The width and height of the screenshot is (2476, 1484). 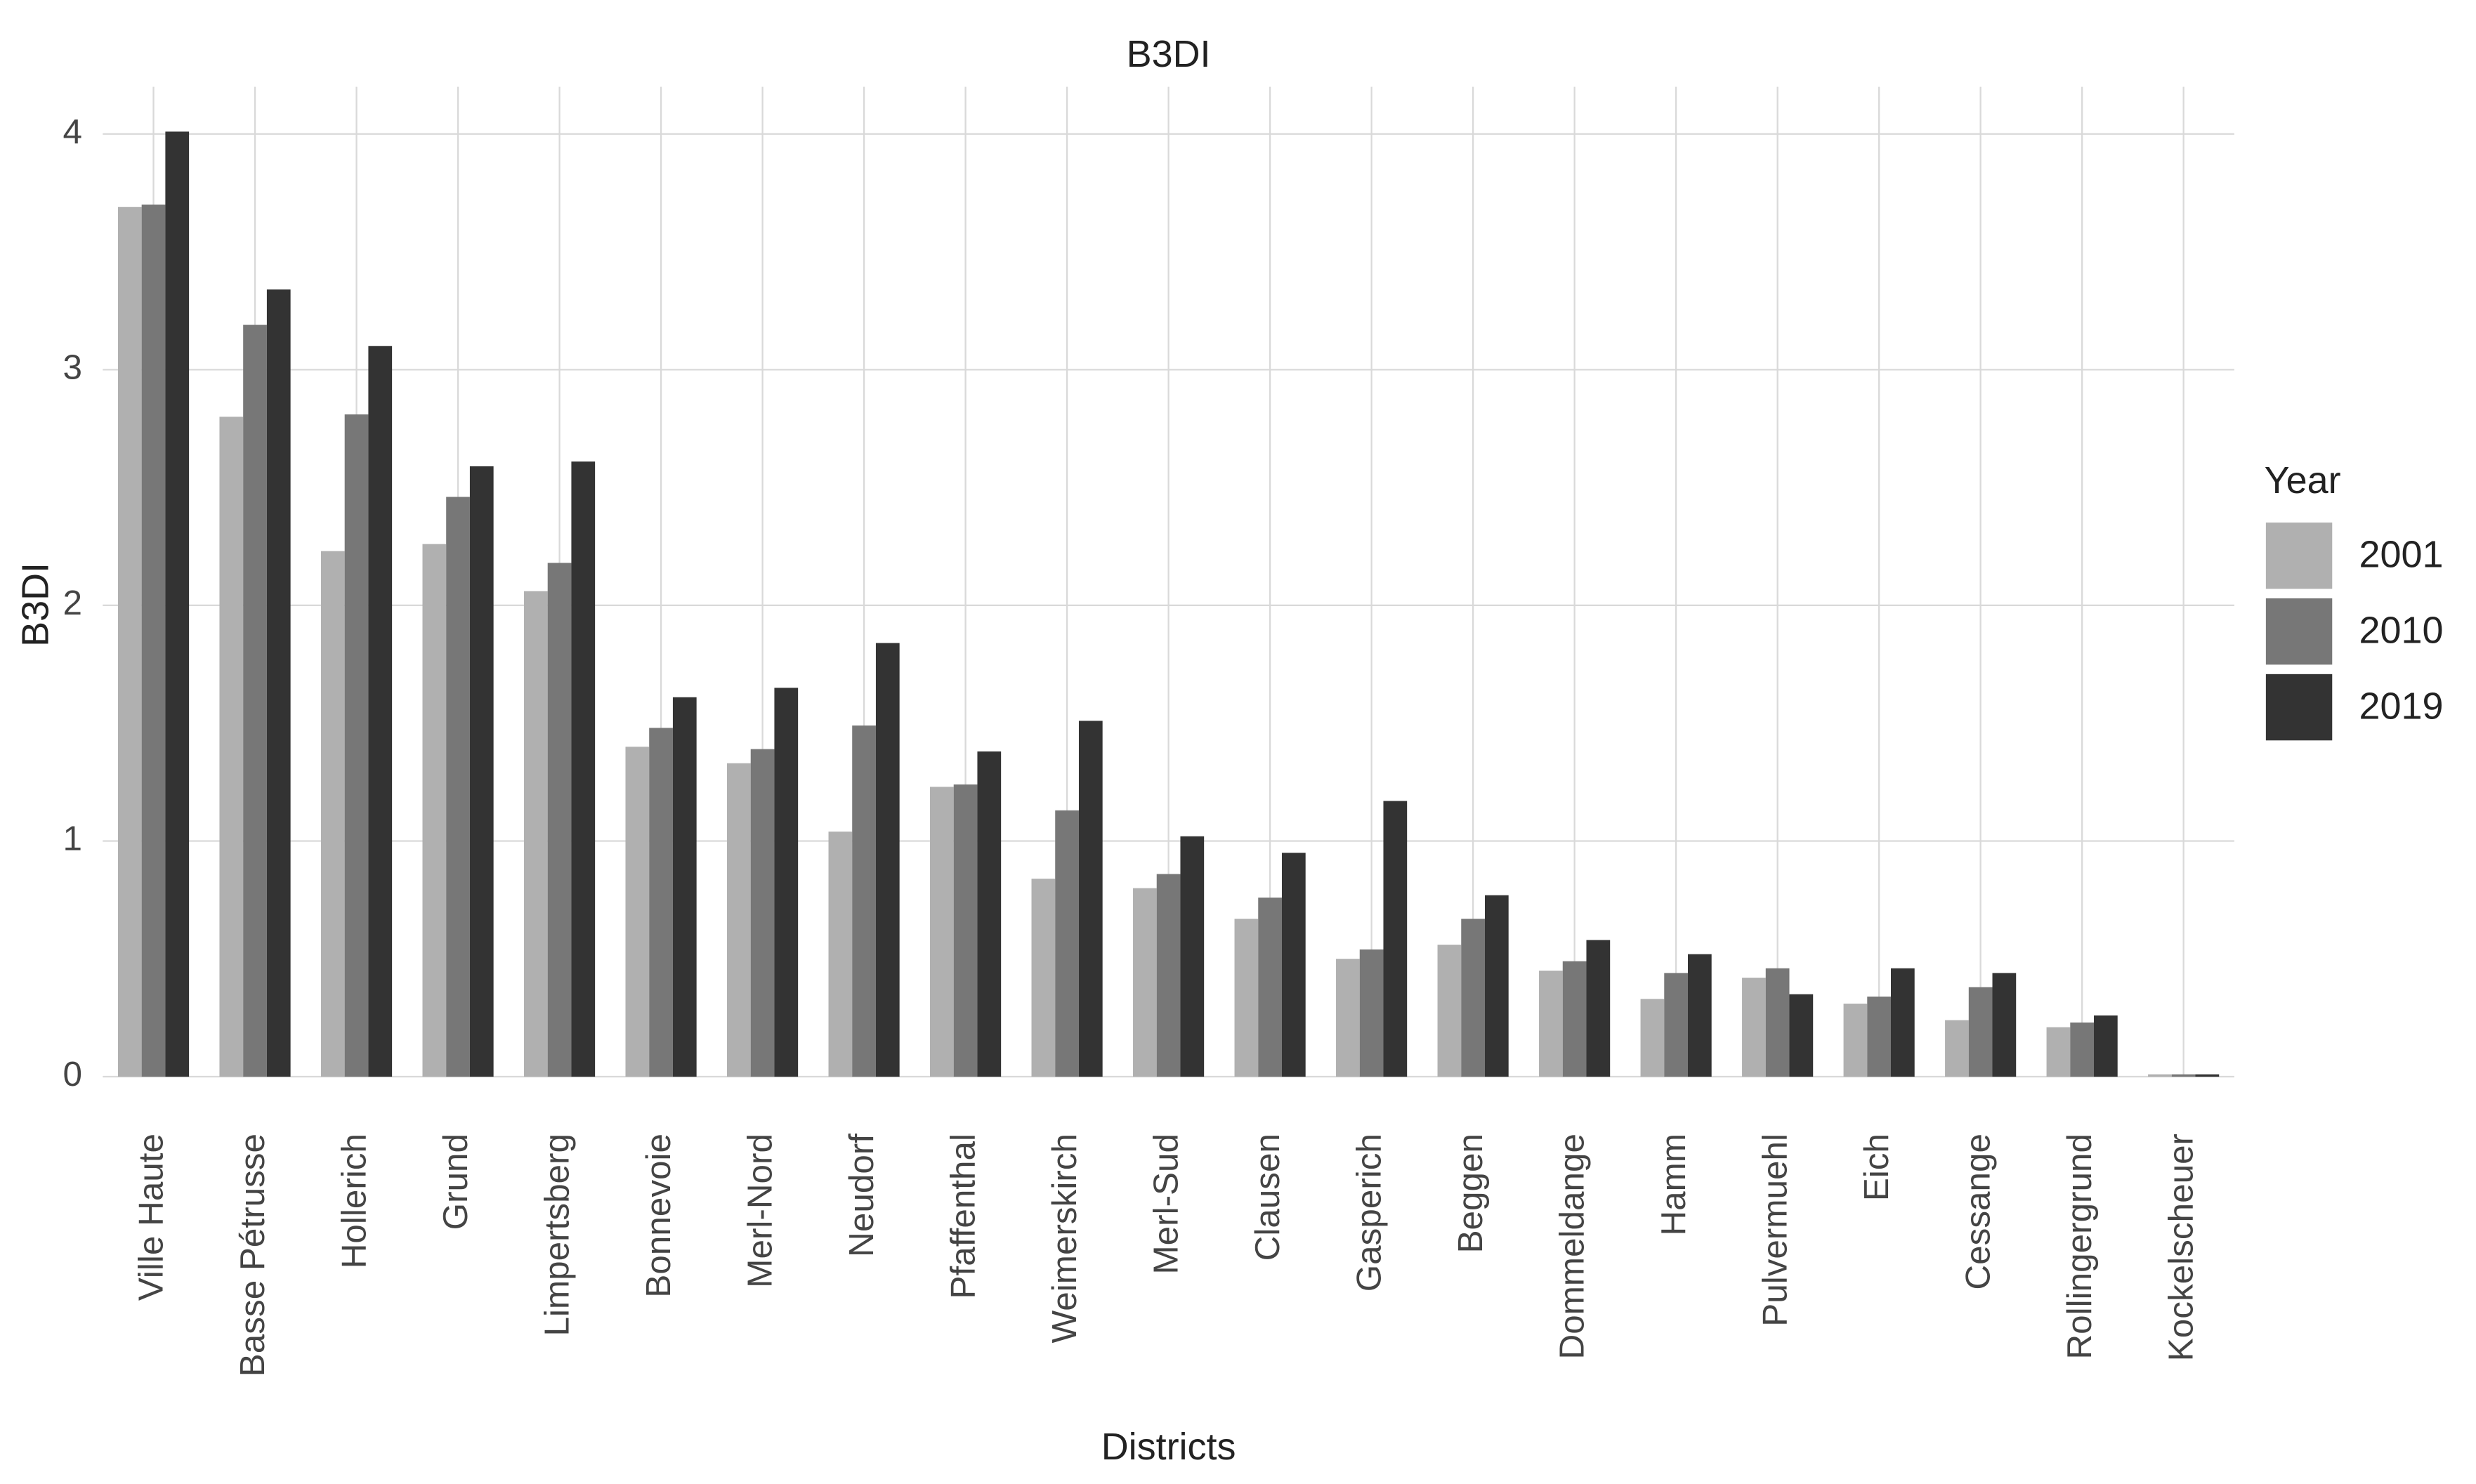 What do you see at coordinates (2079, 1247) in the screenshot?
I see `x-tick-label: Rollingergrund` at bounding box center [2079, 1247].